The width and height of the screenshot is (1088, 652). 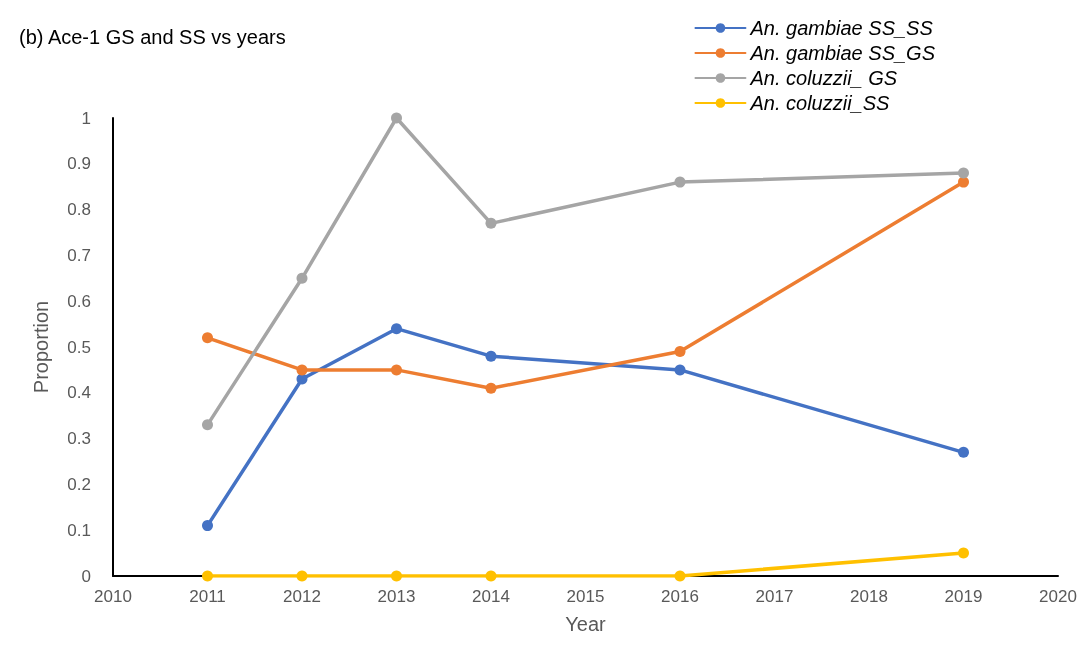 What do you see at coordinates (113, 596) in the screenshot?
I see `x-tick-label: 2010` at bounding box center [113, 596].